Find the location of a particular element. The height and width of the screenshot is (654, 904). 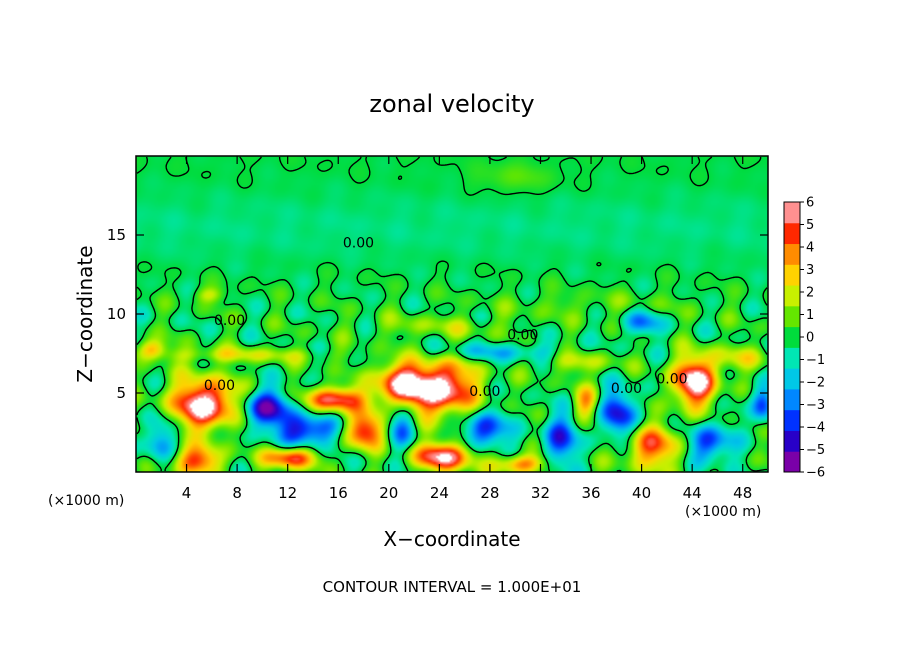

x-axis-label: X−coordinate is located at coordinates (451, 539).